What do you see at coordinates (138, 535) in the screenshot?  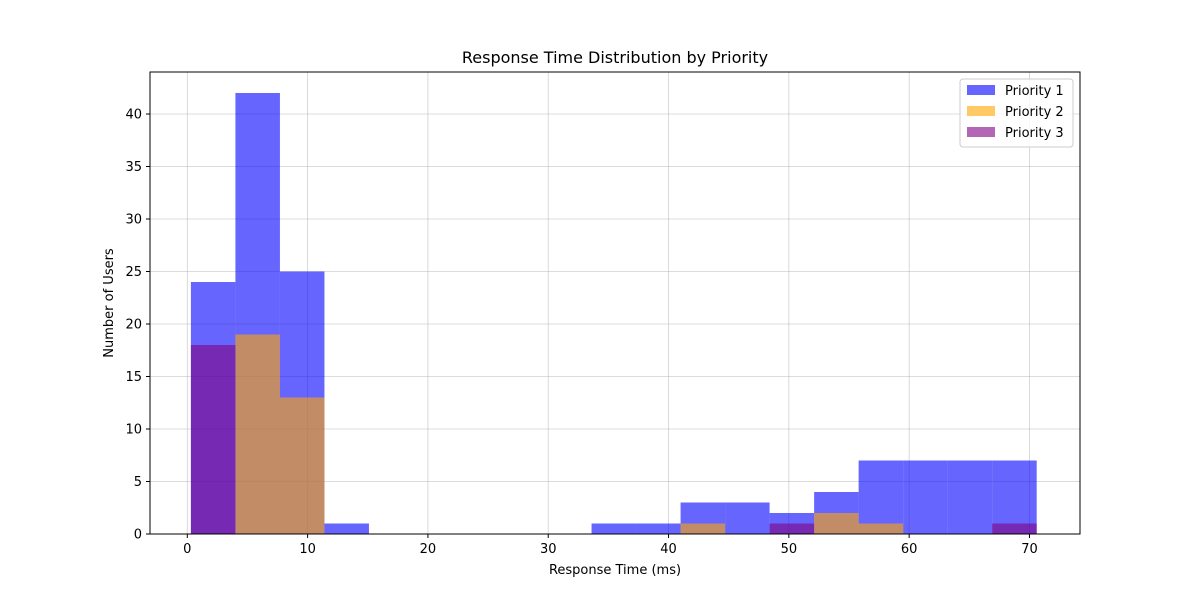 I see `y-tick-label: 0` at bounding box center [138, 535].